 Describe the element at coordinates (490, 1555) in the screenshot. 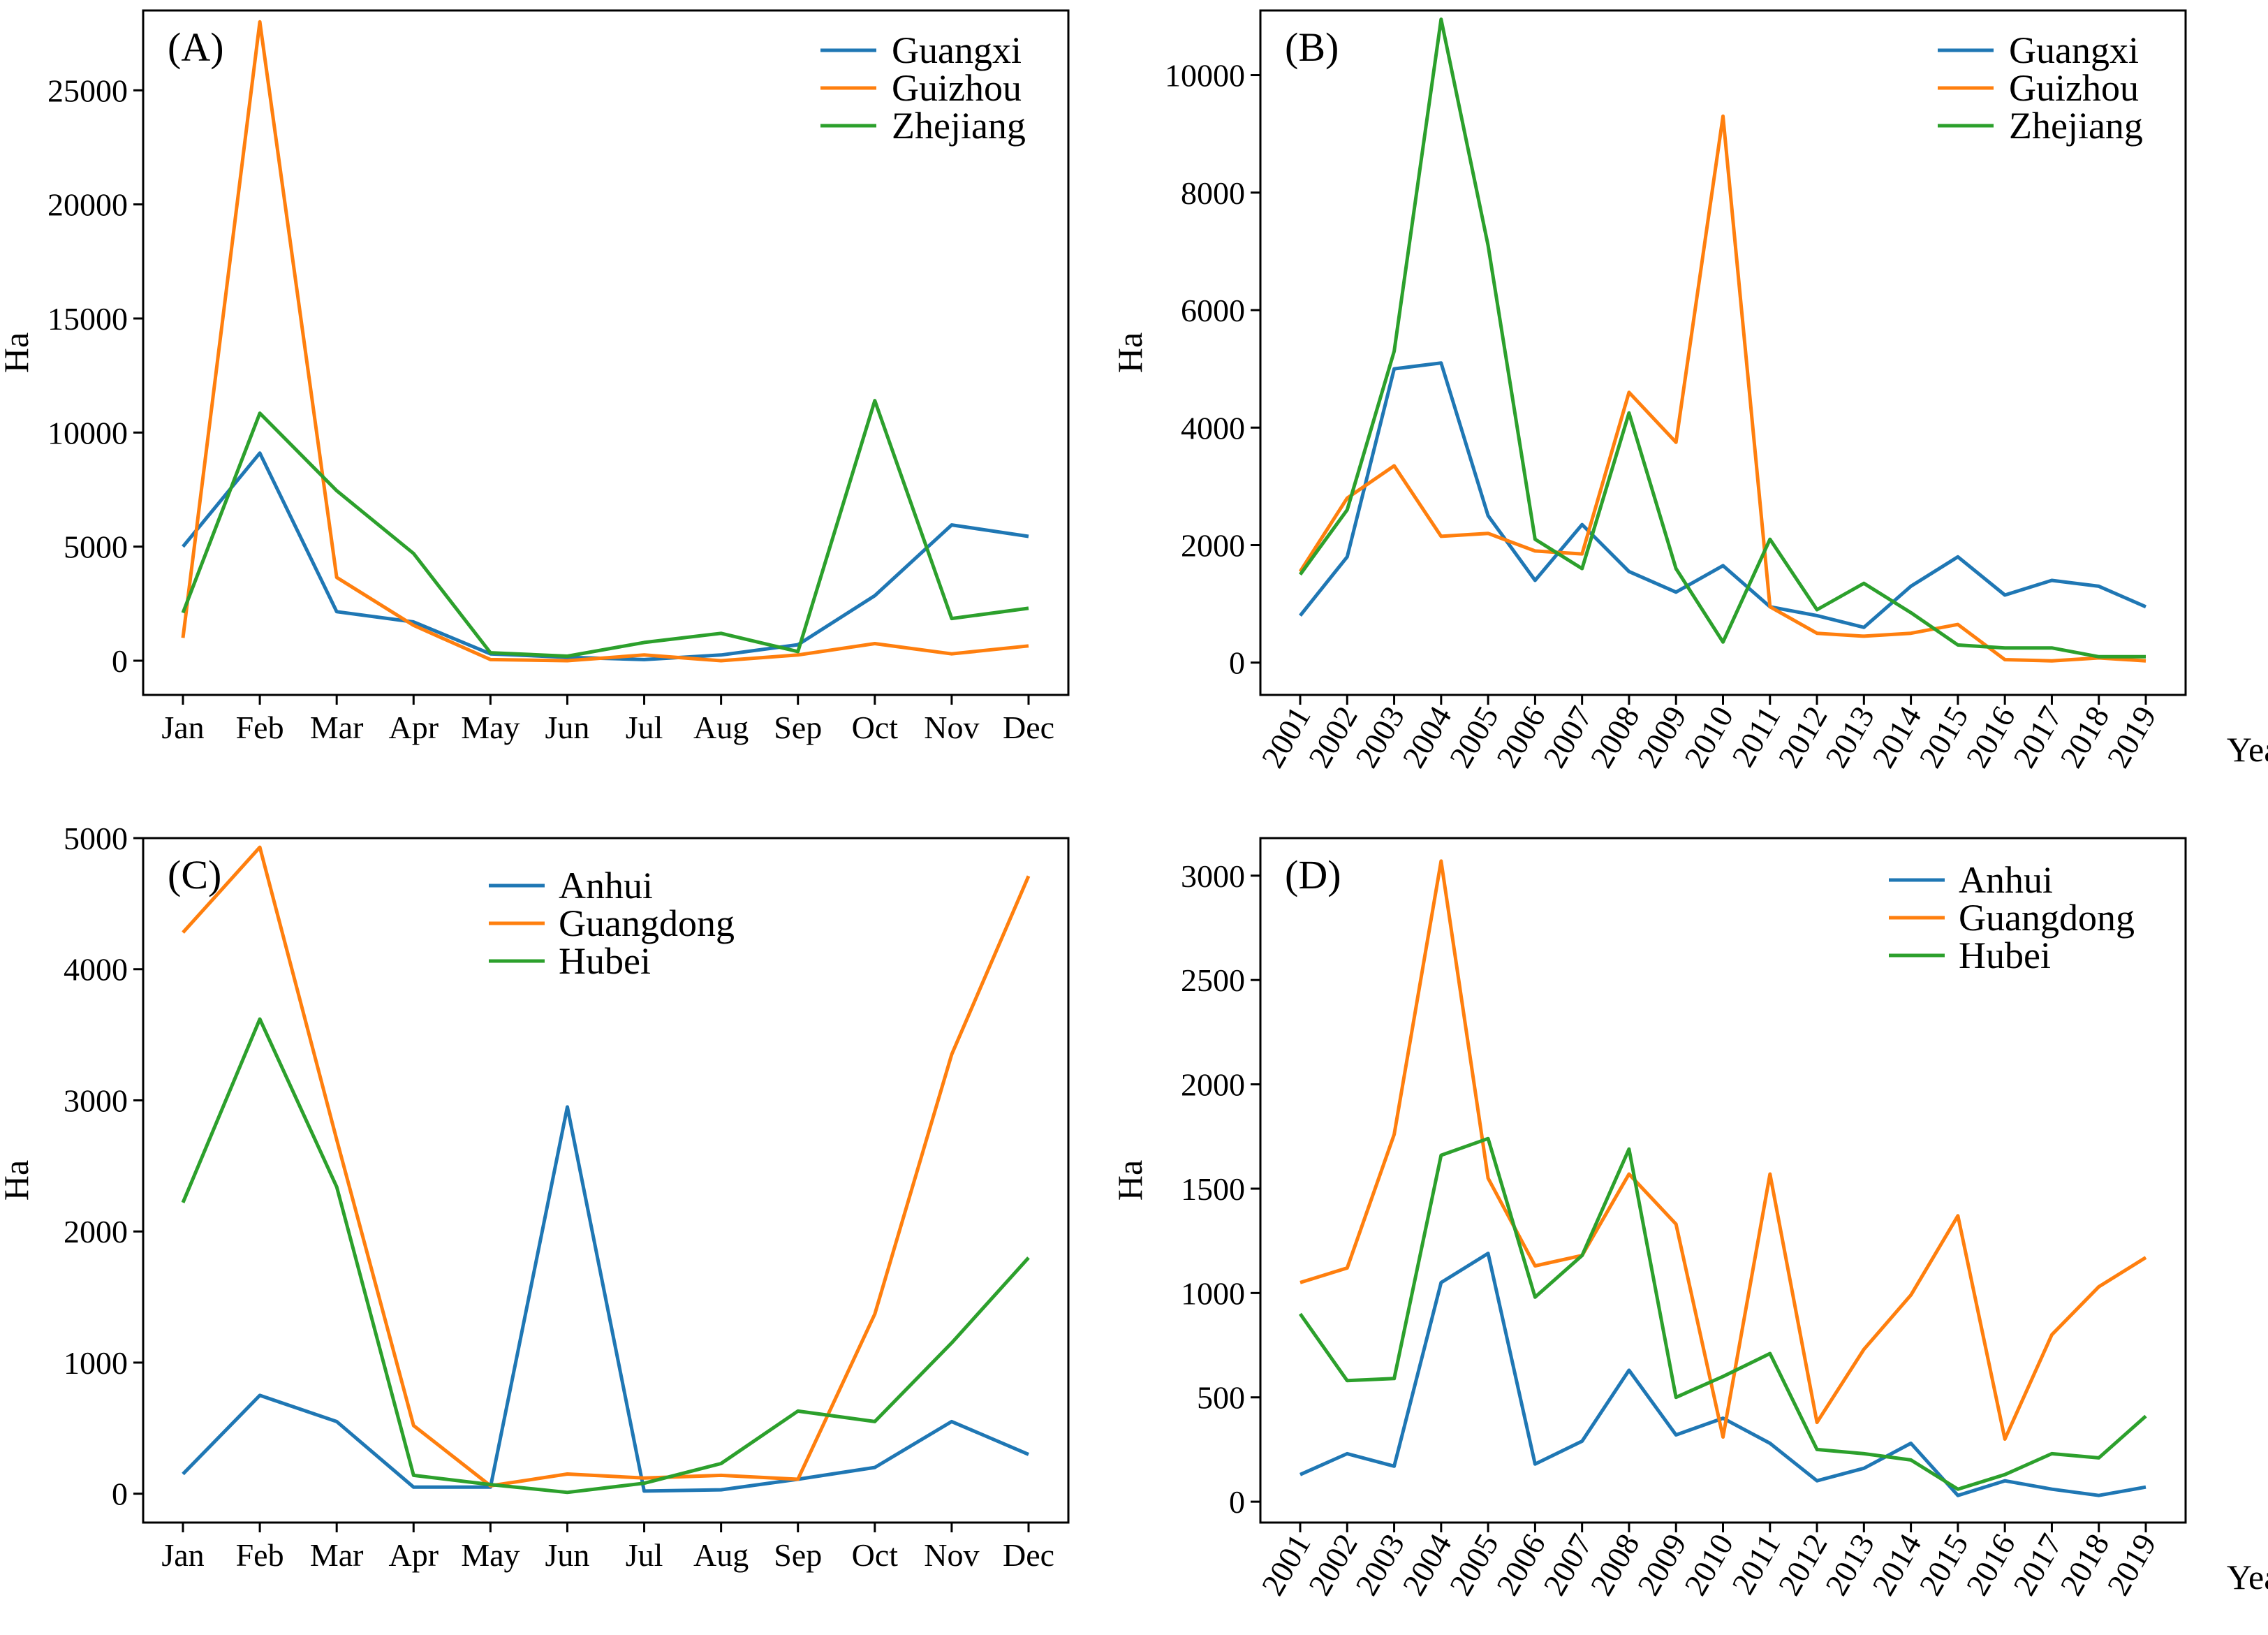

I see `x-tick-label: May` at that location.